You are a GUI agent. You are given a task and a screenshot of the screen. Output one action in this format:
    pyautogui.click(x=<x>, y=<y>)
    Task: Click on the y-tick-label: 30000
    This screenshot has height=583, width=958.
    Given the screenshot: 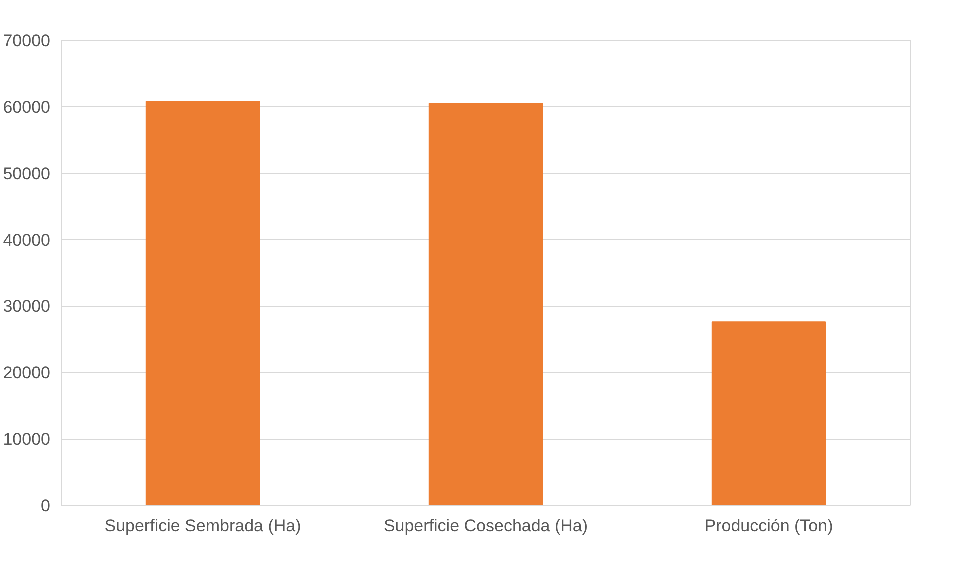 What is the action you would take?
    pyautogui.click(x=27, y=306)
    